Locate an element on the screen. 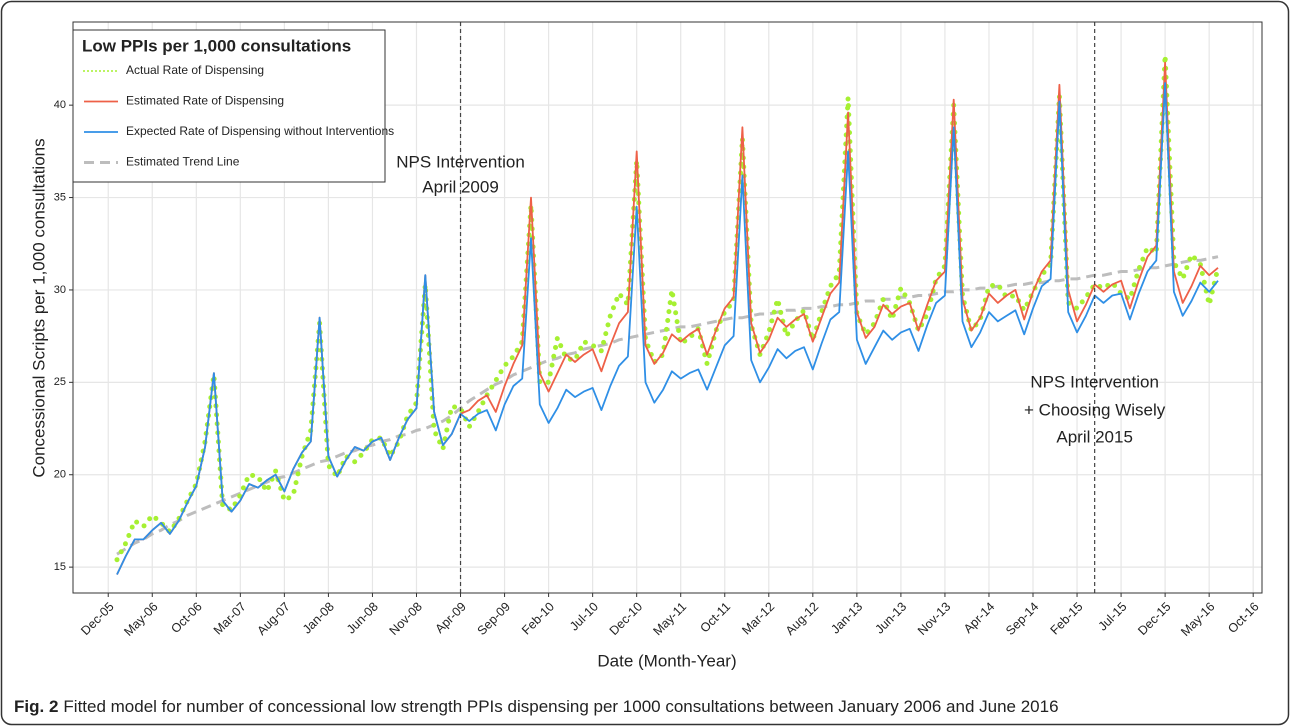  legend-label: Estimated Trend Line is located at coordinates (183, 162).